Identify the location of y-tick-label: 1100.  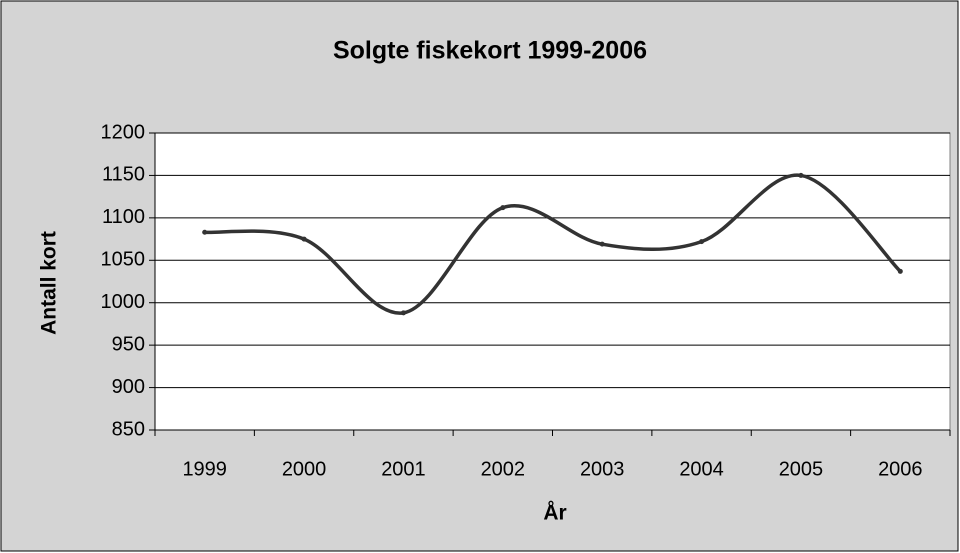
(123, 217).